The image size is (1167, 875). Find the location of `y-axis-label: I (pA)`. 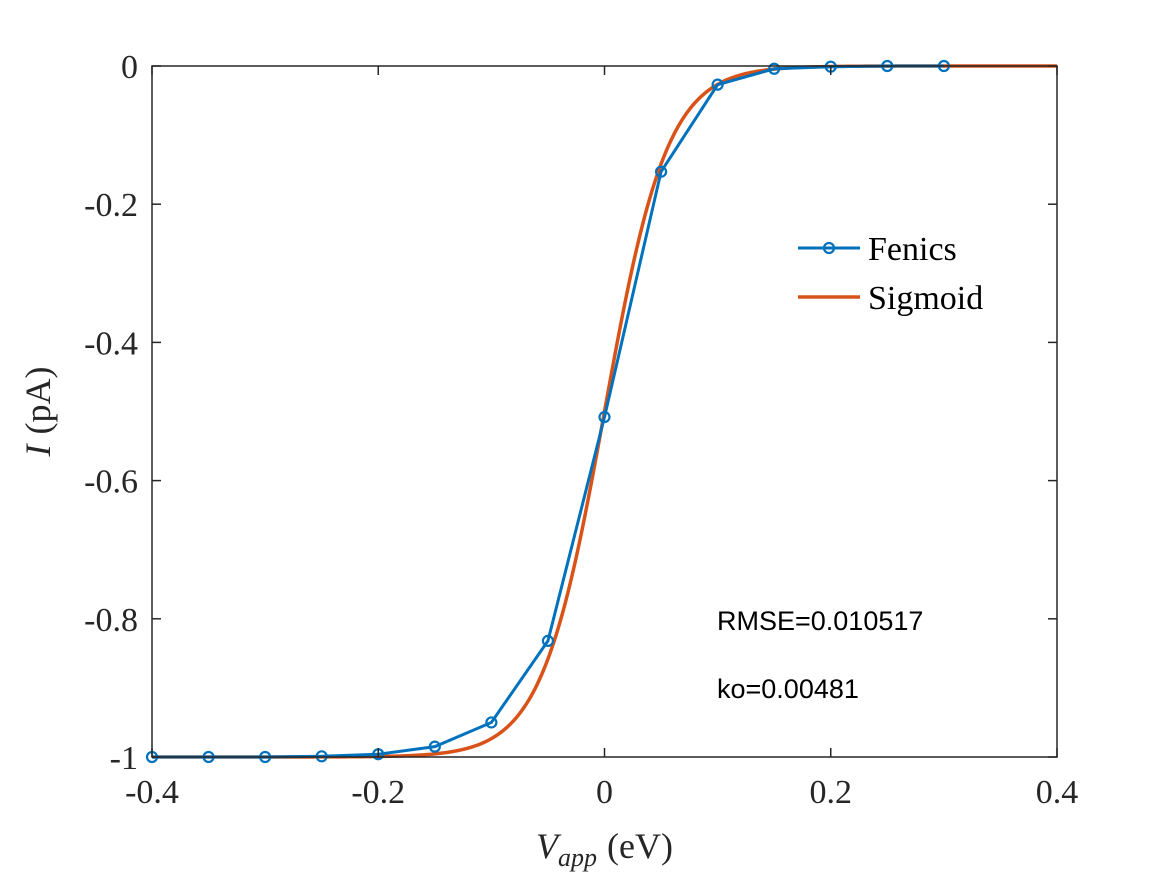

y-axis-label: I (pA) is located at coordinates (38, 412).